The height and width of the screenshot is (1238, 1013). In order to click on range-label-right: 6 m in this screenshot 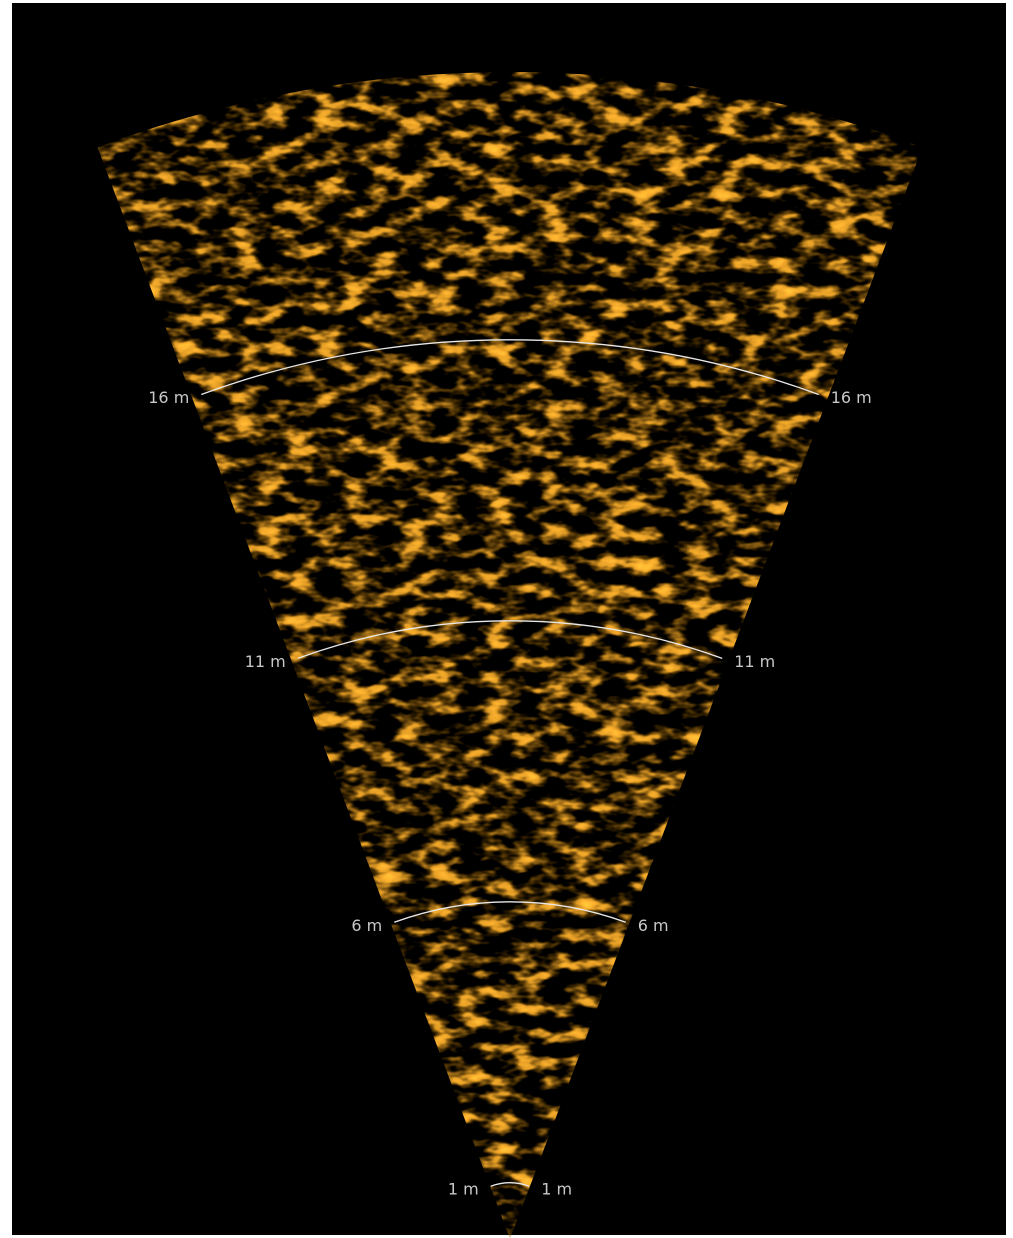, I will do `click(653, 925)`.